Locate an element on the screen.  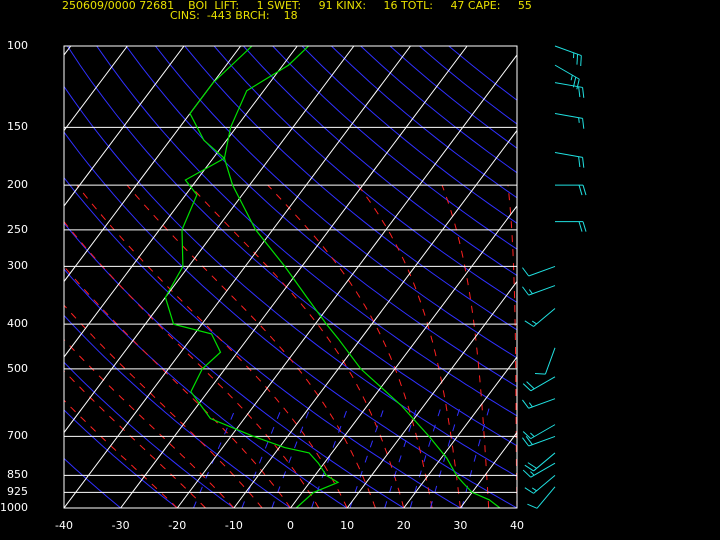
pressure-label-150: 150 is located at coordinates (17, 127).